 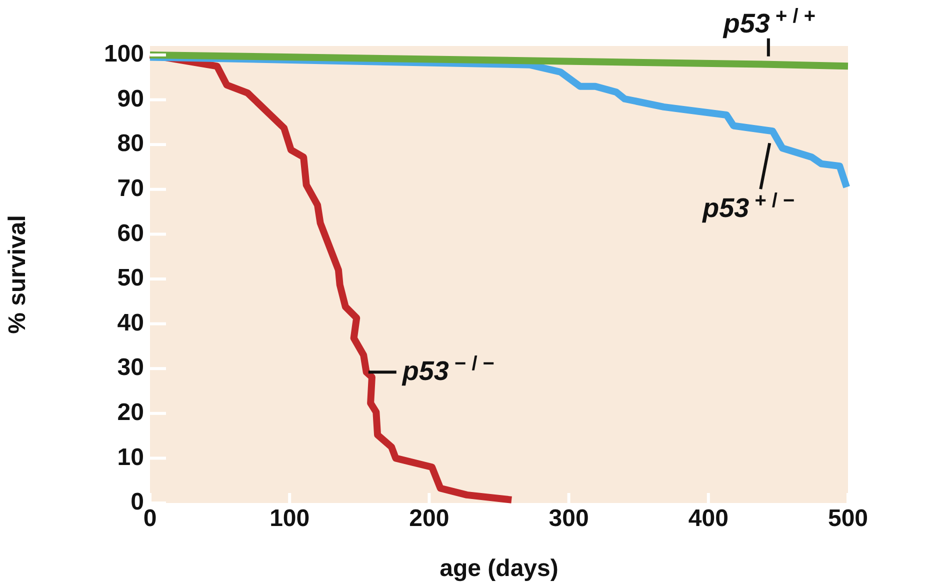 I want to click on x-tick-label: 200, so click(x=429, y=518).